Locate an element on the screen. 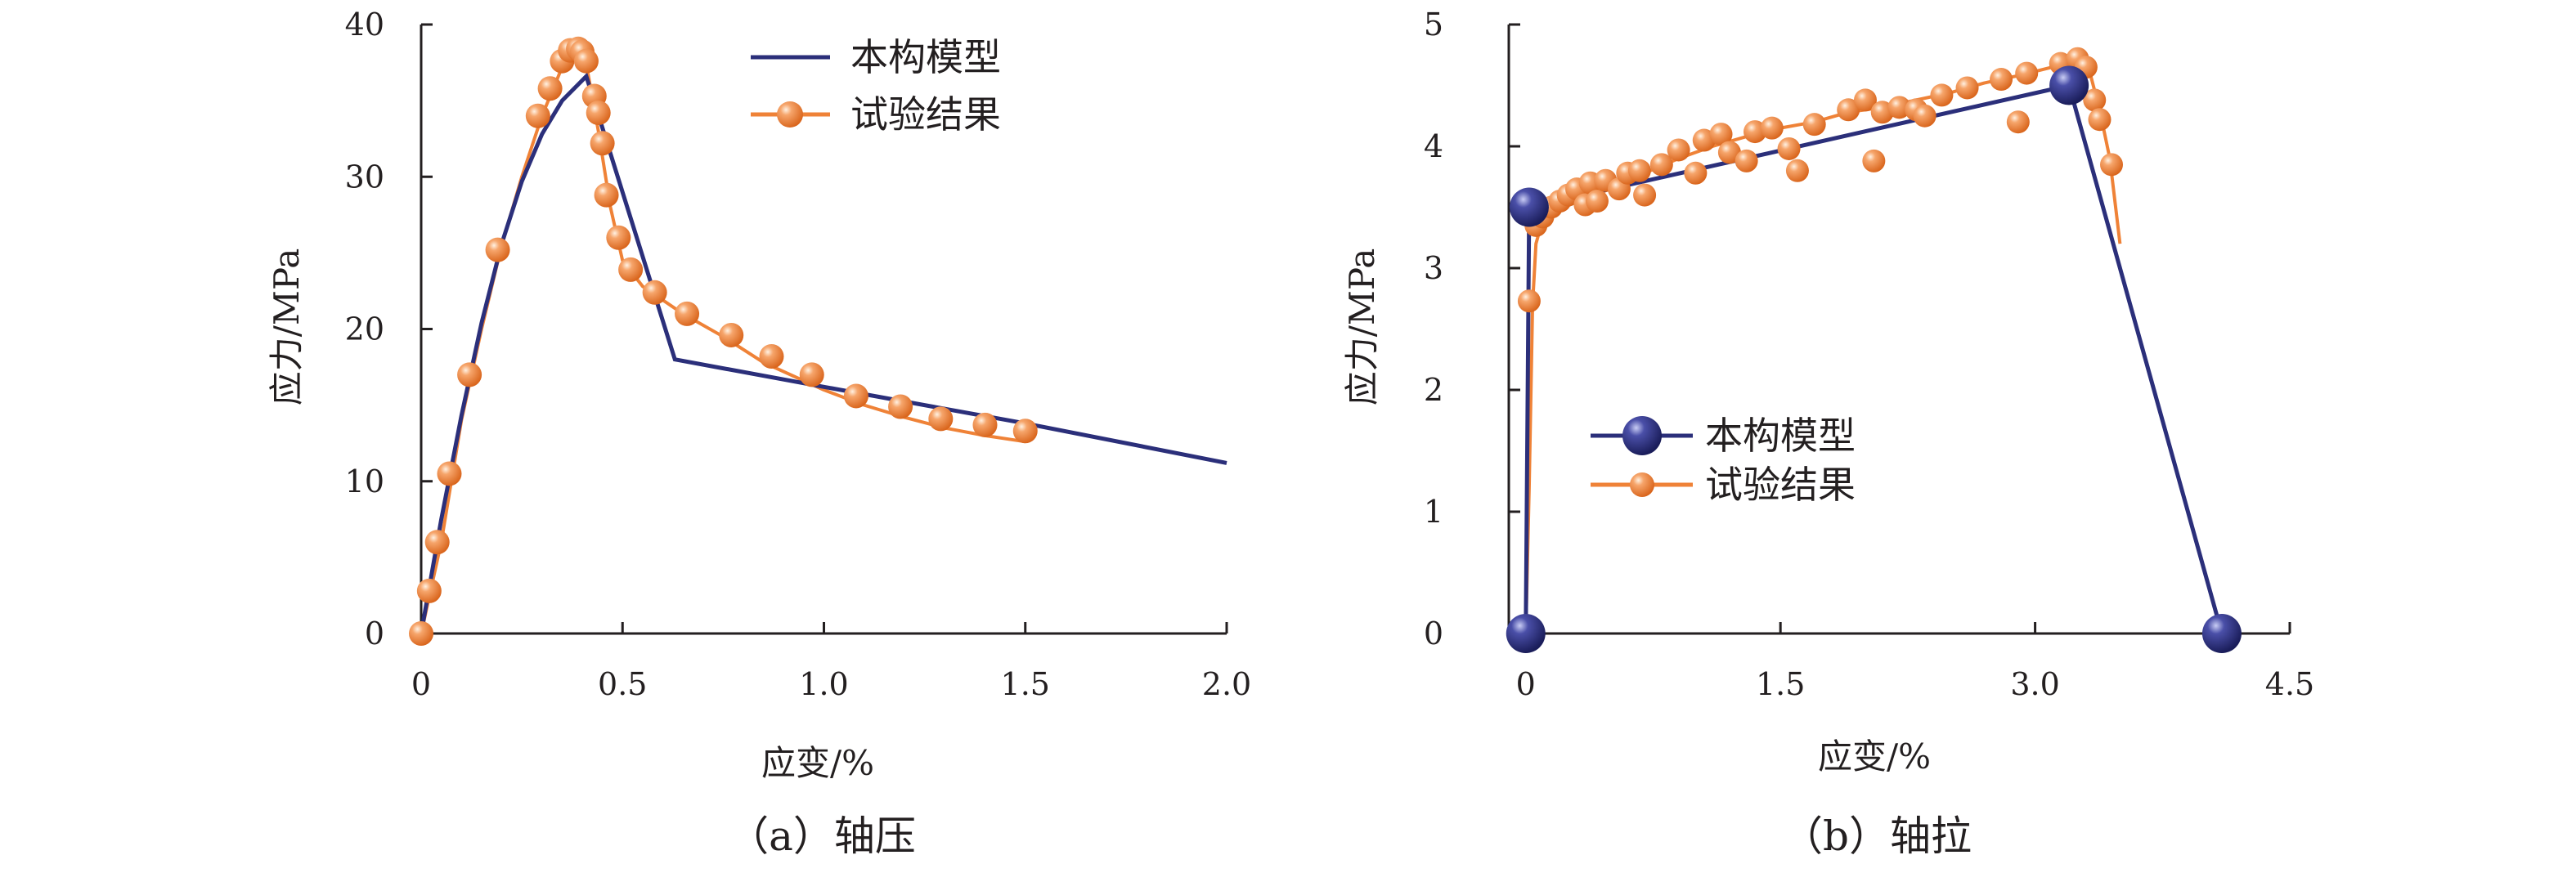 The image size is (2576, 873). x-tick-label: 4.5 is located at coordinates (2289, 684).